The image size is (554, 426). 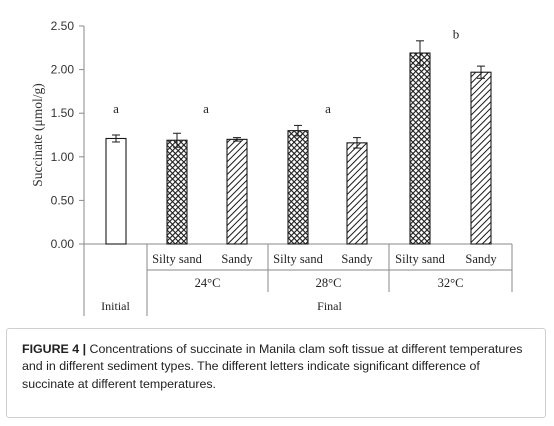 What do you see at coordinates (63, 244) in the screenshot?
I see `y-tick-label: 0.00` at bounding box center [63, 244].